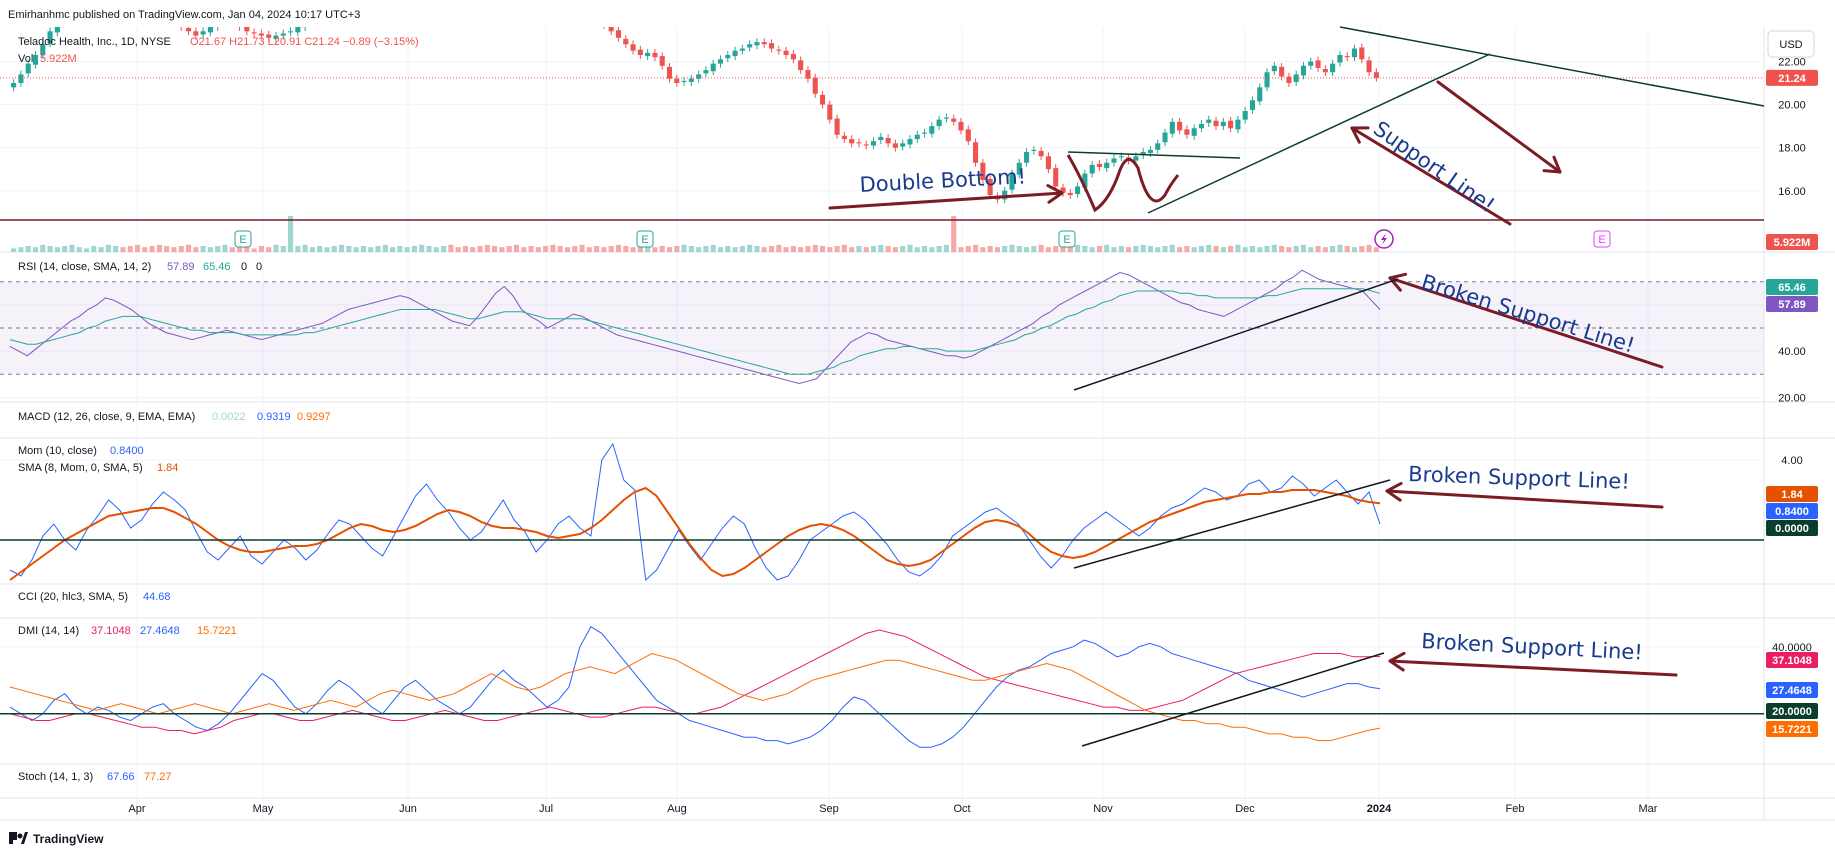 The height and width of the screenshot is (857, 1835). Describe the element at coordinates (68, 839) in the screenshot. I see `tradingview-logo-text: TradingView` at that location.